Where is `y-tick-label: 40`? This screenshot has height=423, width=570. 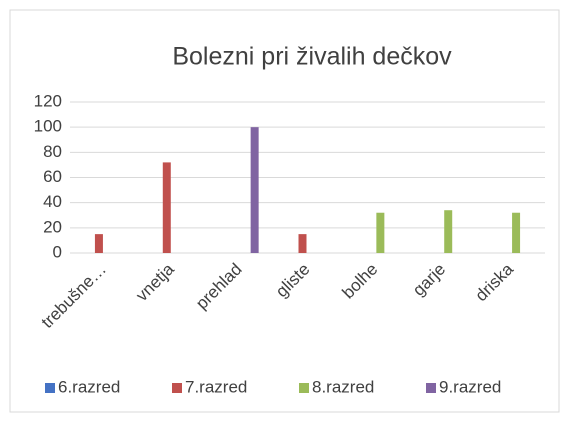 y-tick-label: 40 is located at coordinates (52, 201).